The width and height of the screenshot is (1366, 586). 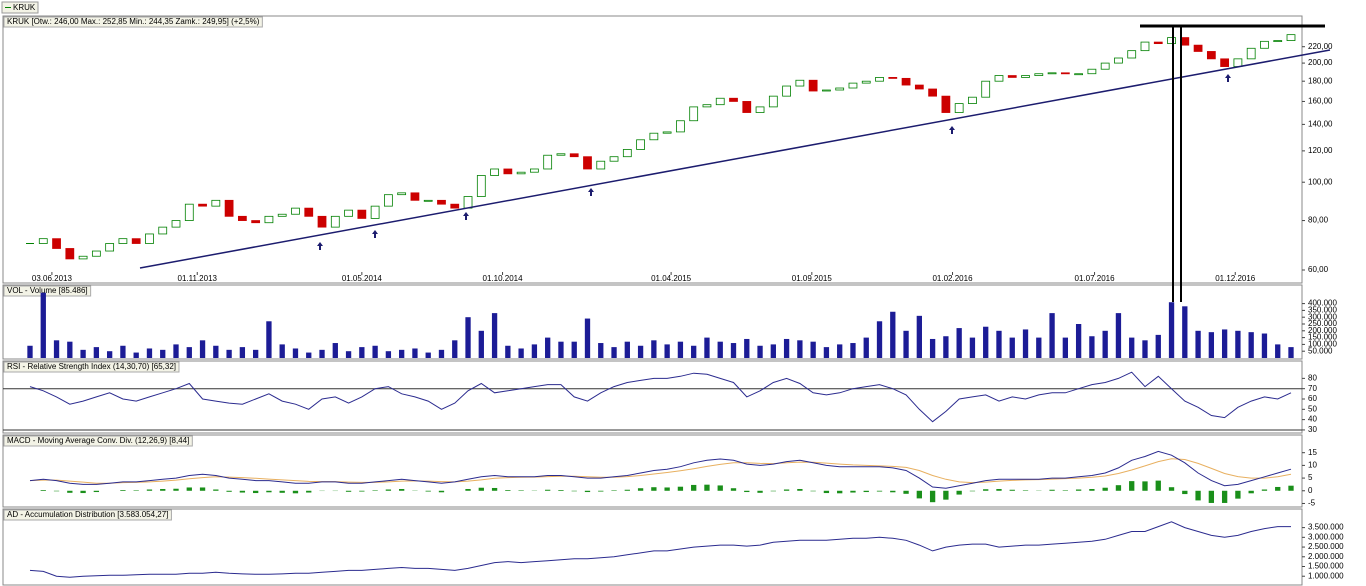 What do you see at coordinates (1312, 408) in the screenshot?
I see `y-tick-label: 50` at bounding box center [1312, 408].